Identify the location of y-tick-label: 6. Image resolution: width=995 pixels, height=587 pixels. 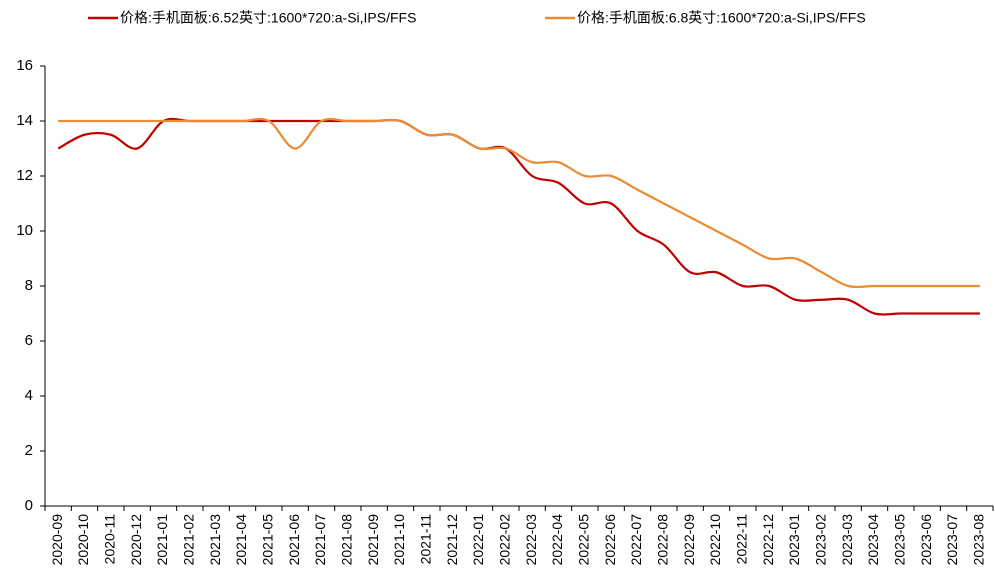
(29, 340).